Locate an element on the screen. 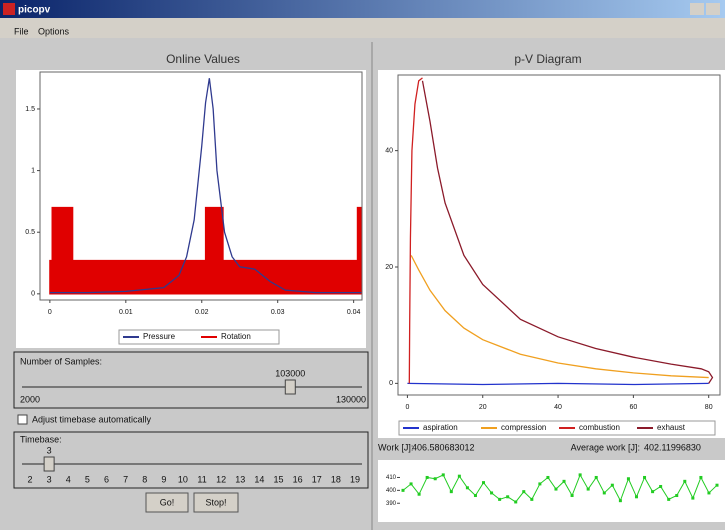 This screenshot has height=530, width=725. legend-label: Rotation is located at coordinates (236, 336).